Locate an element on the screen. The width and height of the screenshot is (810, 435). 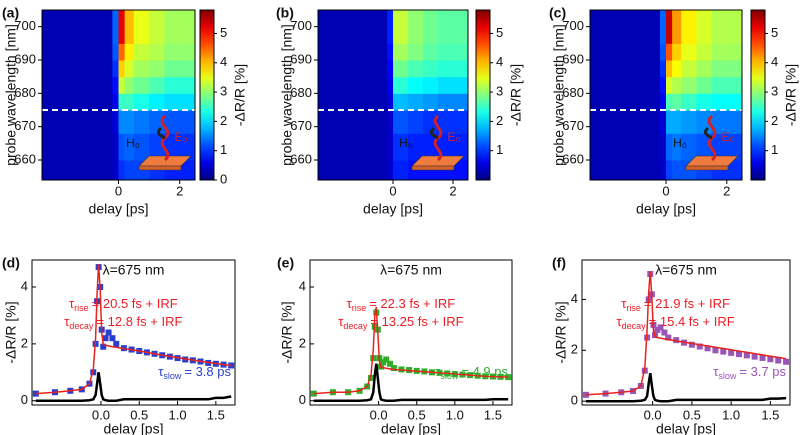
annotation-text: = 21.9 fs + IRF is located at coordinates (687, 303).